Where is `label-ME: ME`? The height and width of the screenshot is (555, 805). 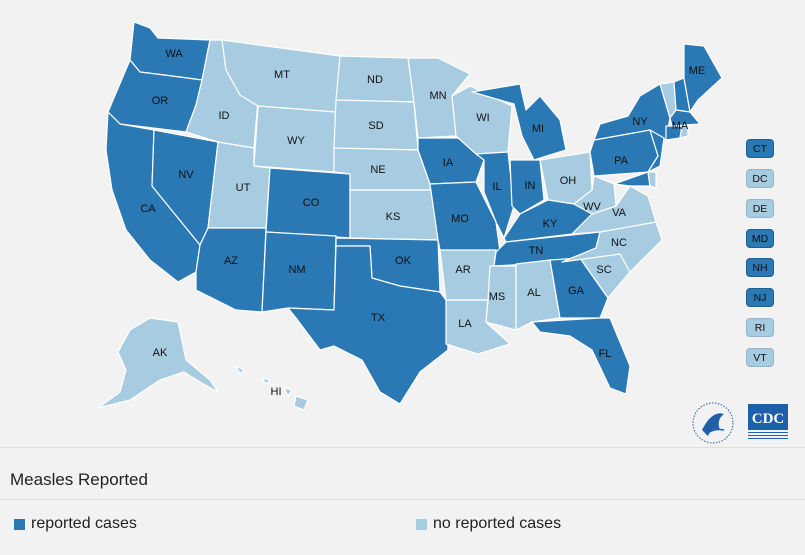
label-ME: ME is located at coordinates (697, 71).